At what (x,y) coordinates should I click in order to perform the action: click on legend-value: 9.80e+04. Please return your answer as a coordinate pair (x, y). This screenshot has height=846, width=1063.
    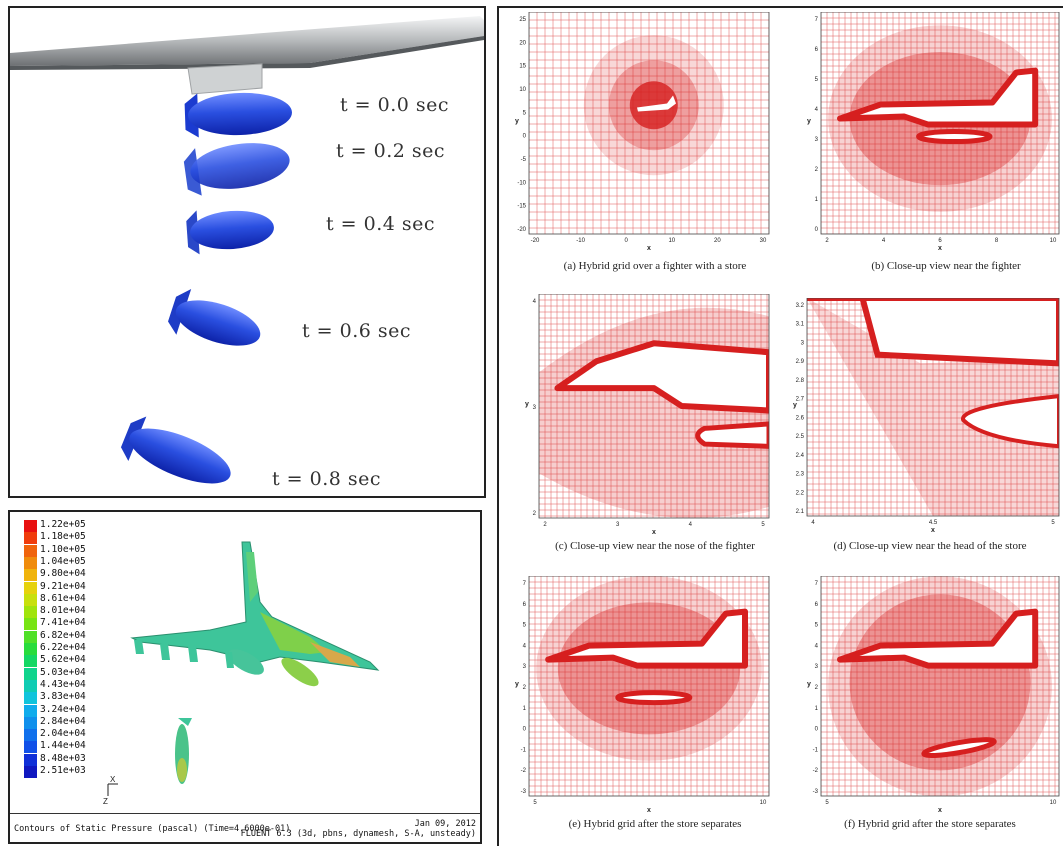
    Looking at the image, I should click on (63, 574).